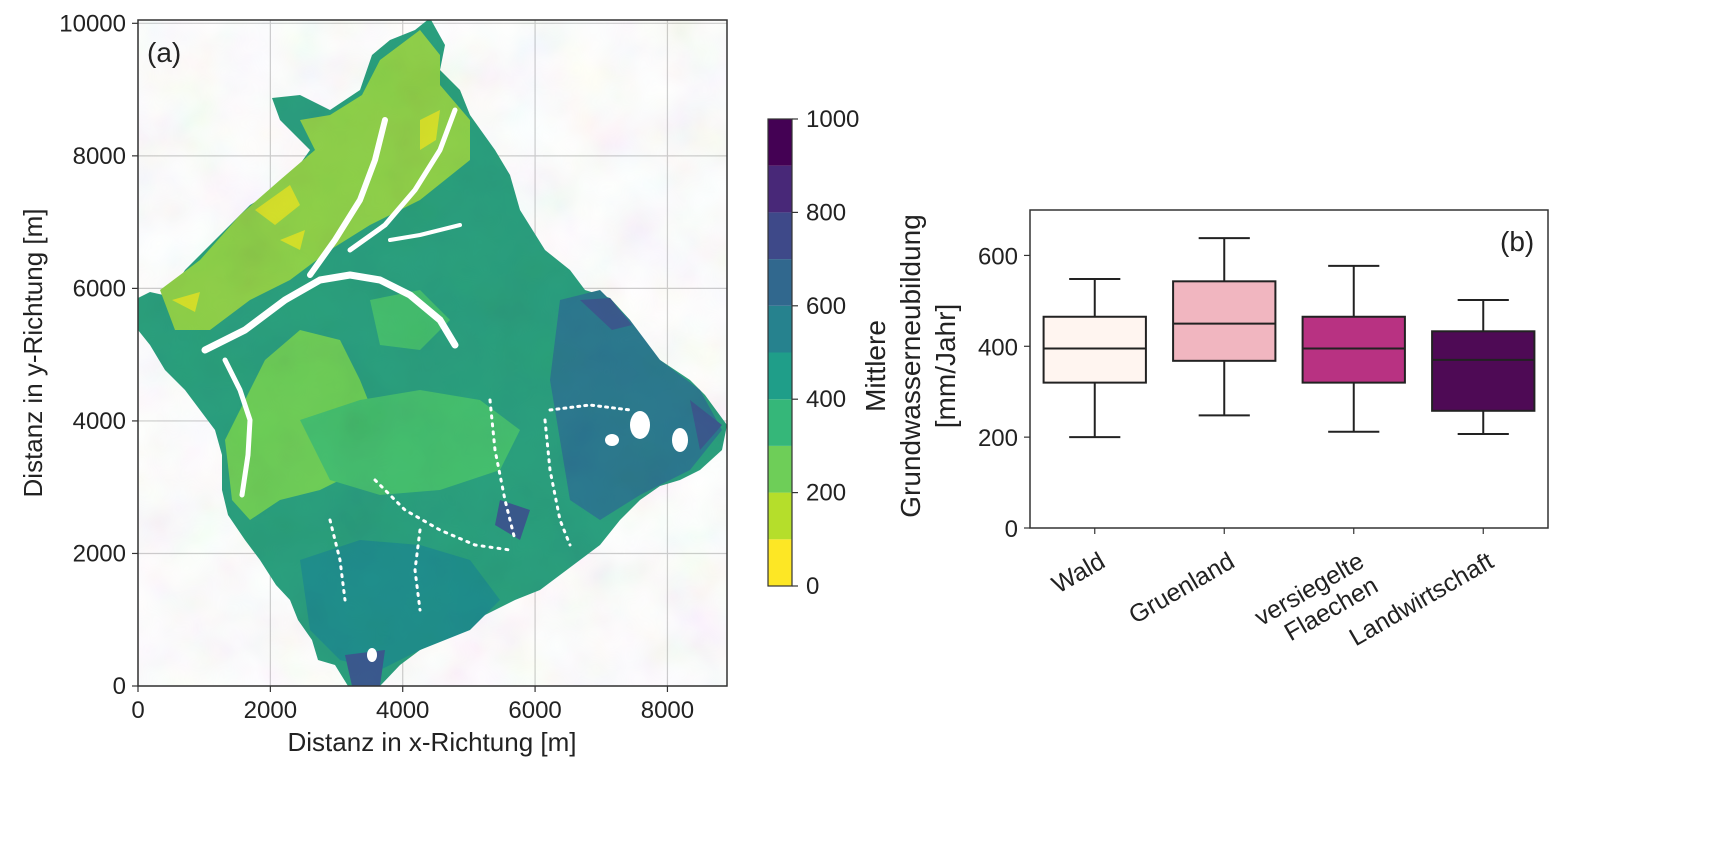 Image resolution: width=1736 pixels, height=847 pixels. I want to click on x-tick-label: 8000, so click(667, 710).